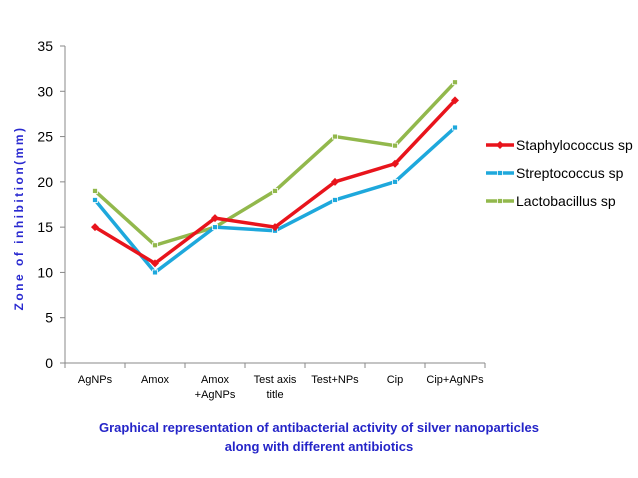 The image size is (638, 478). Describe the element at coordinates (274, 395) in the screenshot. I see `x-tick-label-line: title` at that location.